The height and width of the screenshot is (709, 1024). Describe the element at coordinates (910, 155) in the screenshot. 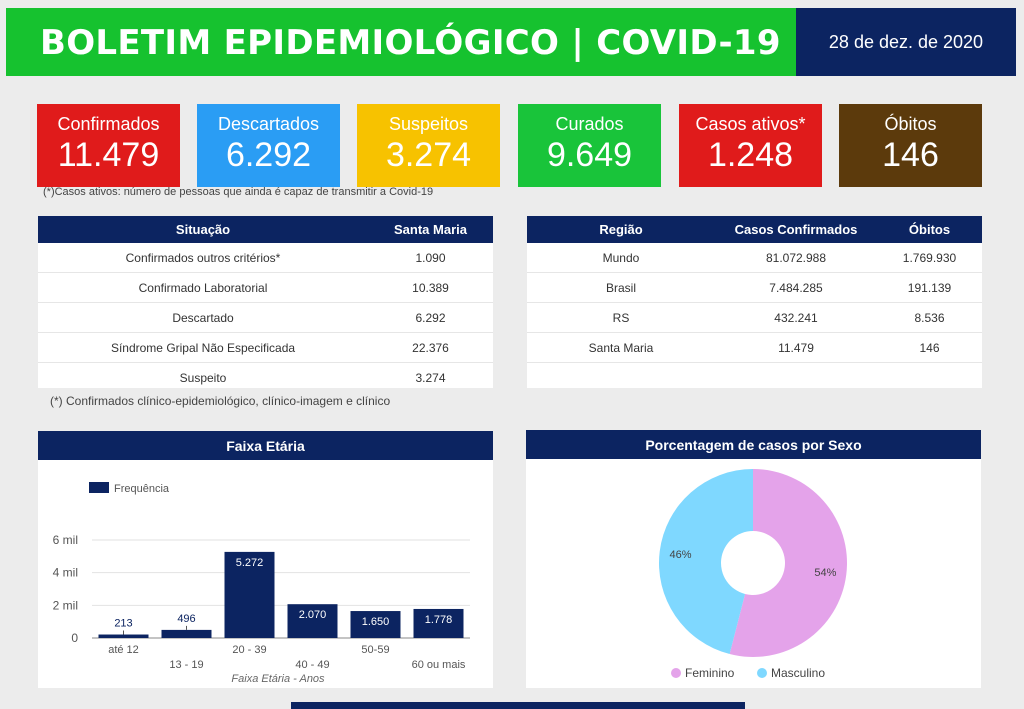

I see `kpi-value: 146` at that location.